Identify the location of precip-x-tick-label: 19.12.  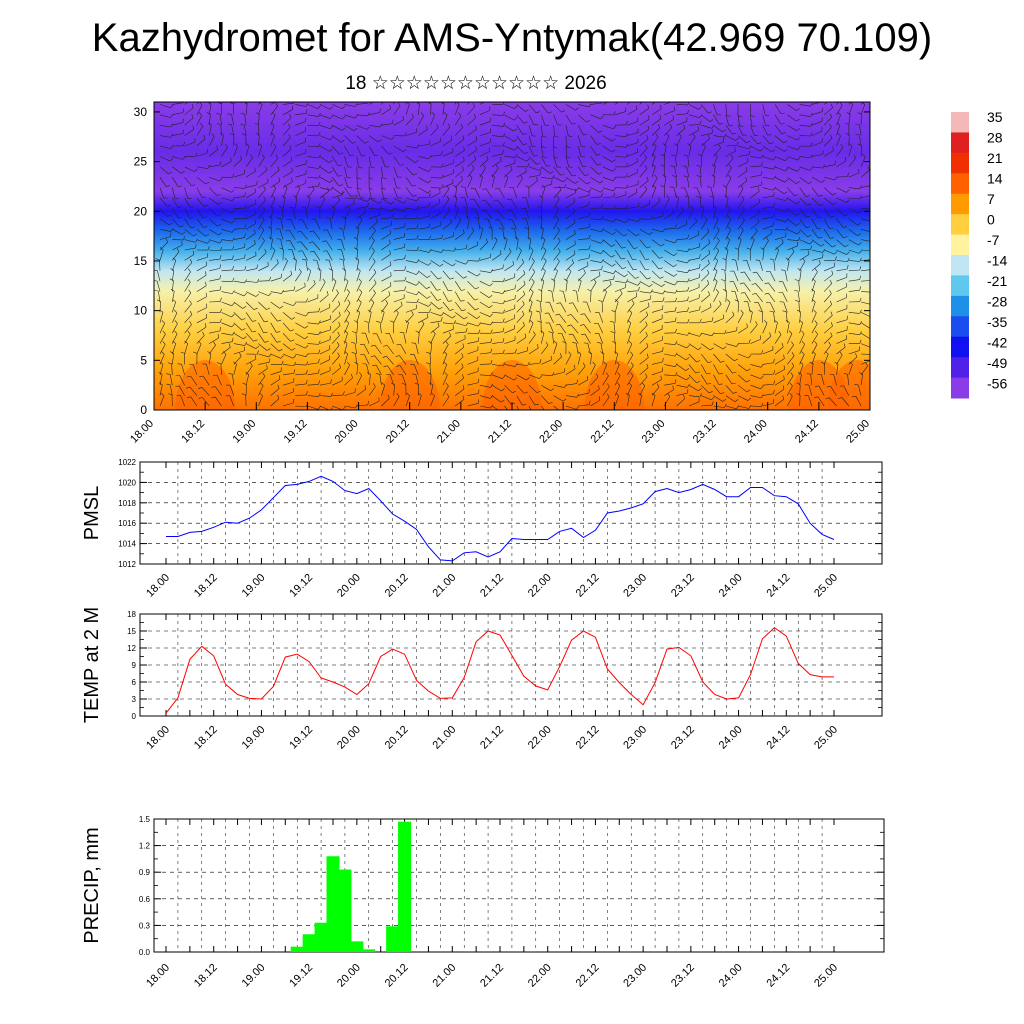
(301, 976).